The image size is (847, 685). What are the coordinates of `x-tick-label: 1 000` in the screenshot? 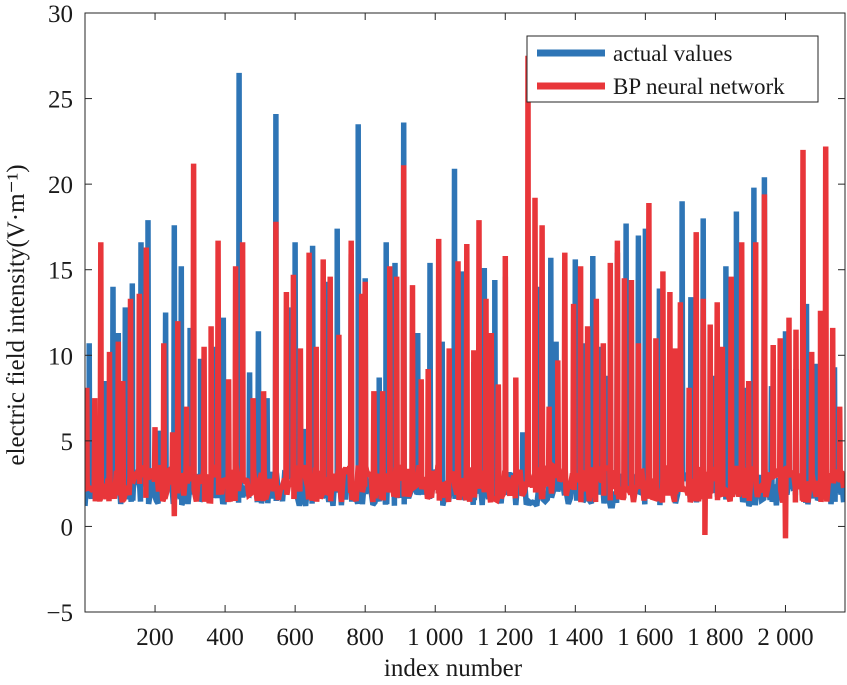 It's located at (435, 637).